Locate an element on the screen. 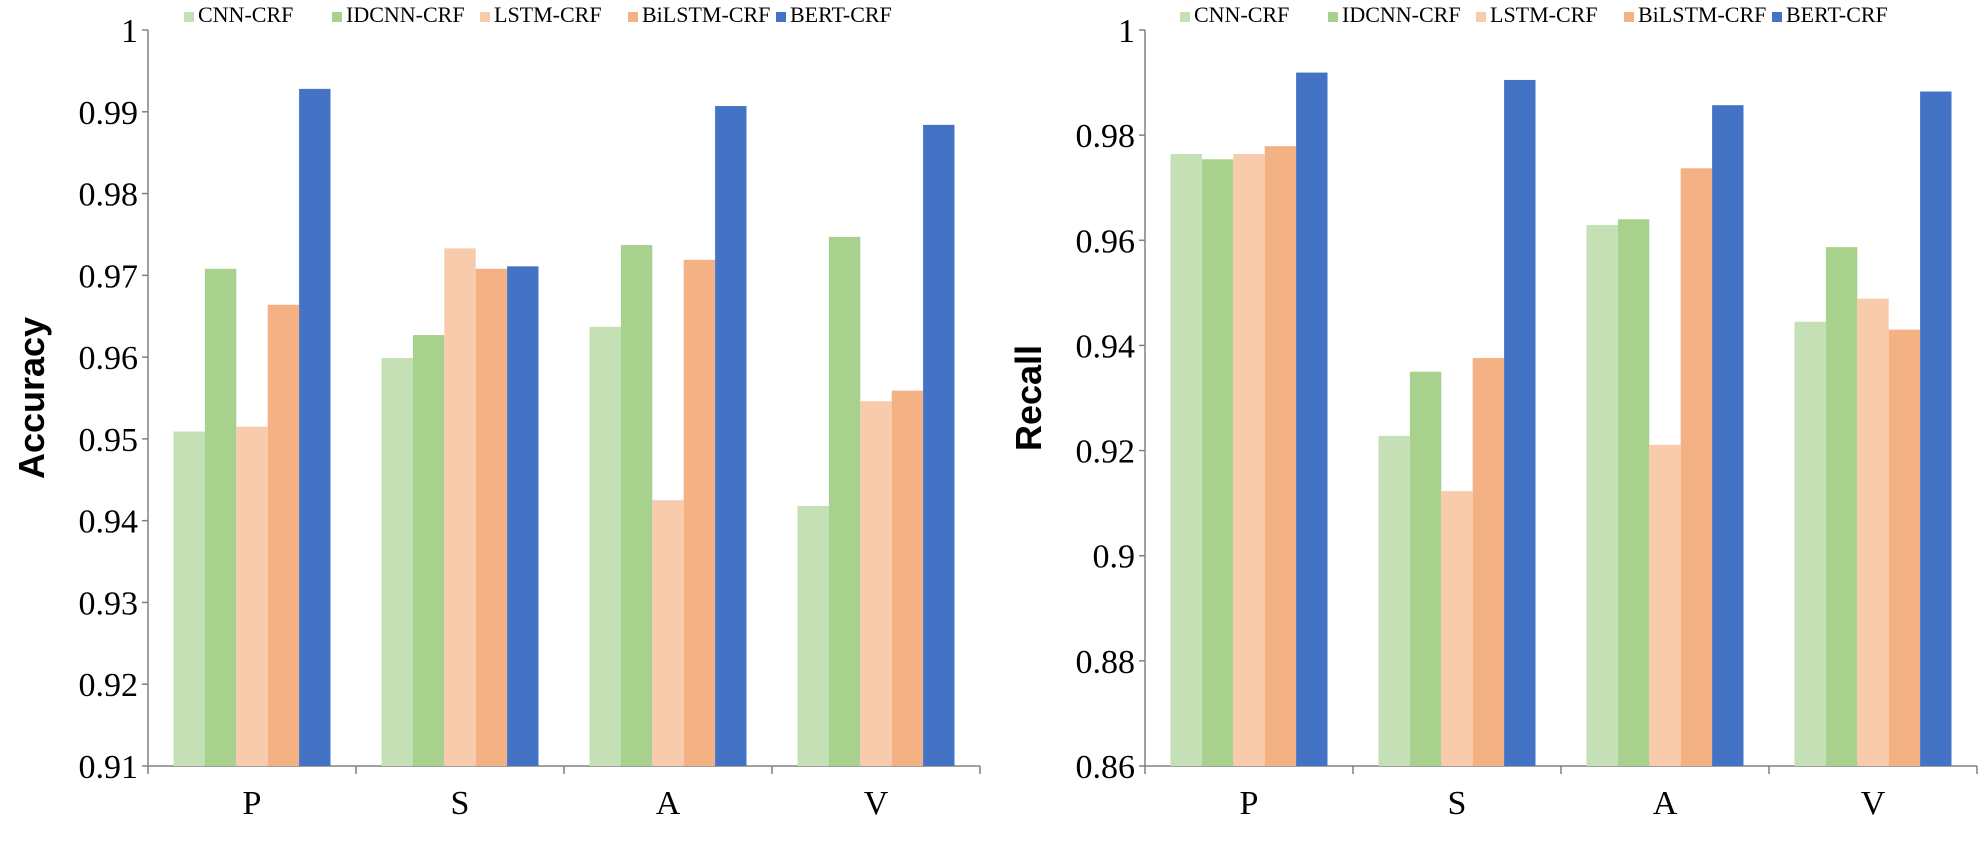 The image size is (1987, 848). y-tick-label: 0.88 is located at coordinates (1106, 662).